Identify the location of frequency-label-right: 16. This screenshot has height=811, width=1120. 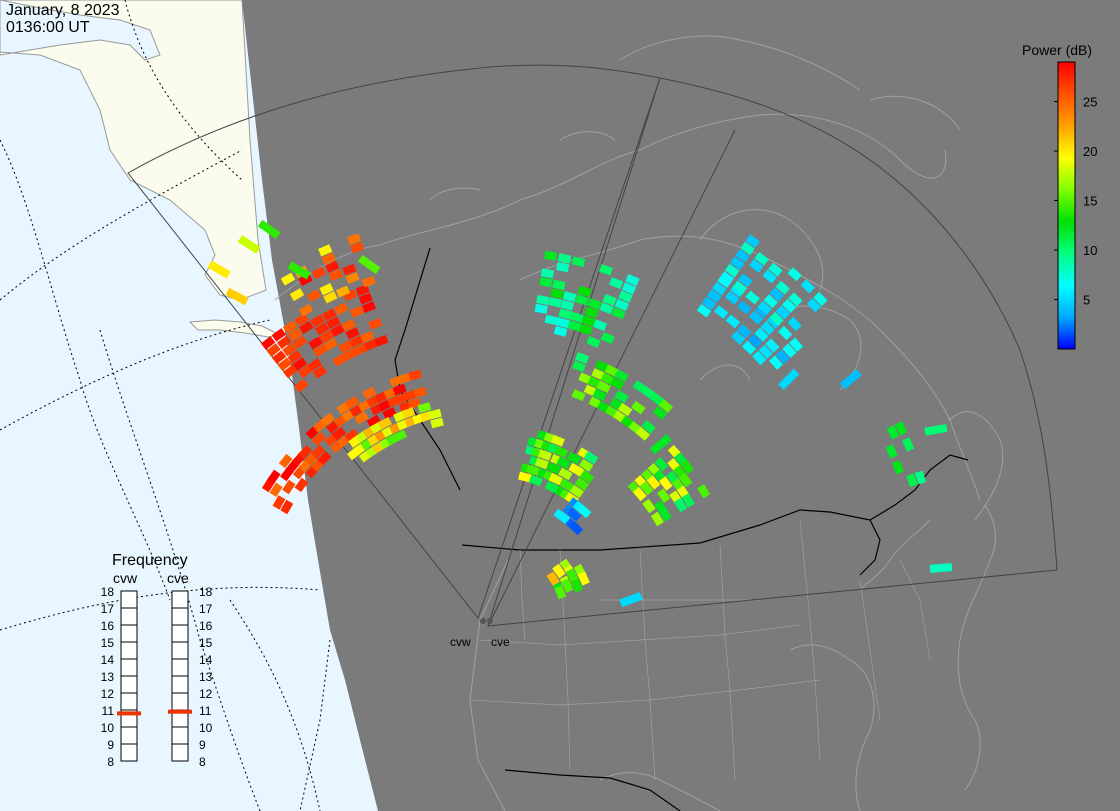
(206, 626).